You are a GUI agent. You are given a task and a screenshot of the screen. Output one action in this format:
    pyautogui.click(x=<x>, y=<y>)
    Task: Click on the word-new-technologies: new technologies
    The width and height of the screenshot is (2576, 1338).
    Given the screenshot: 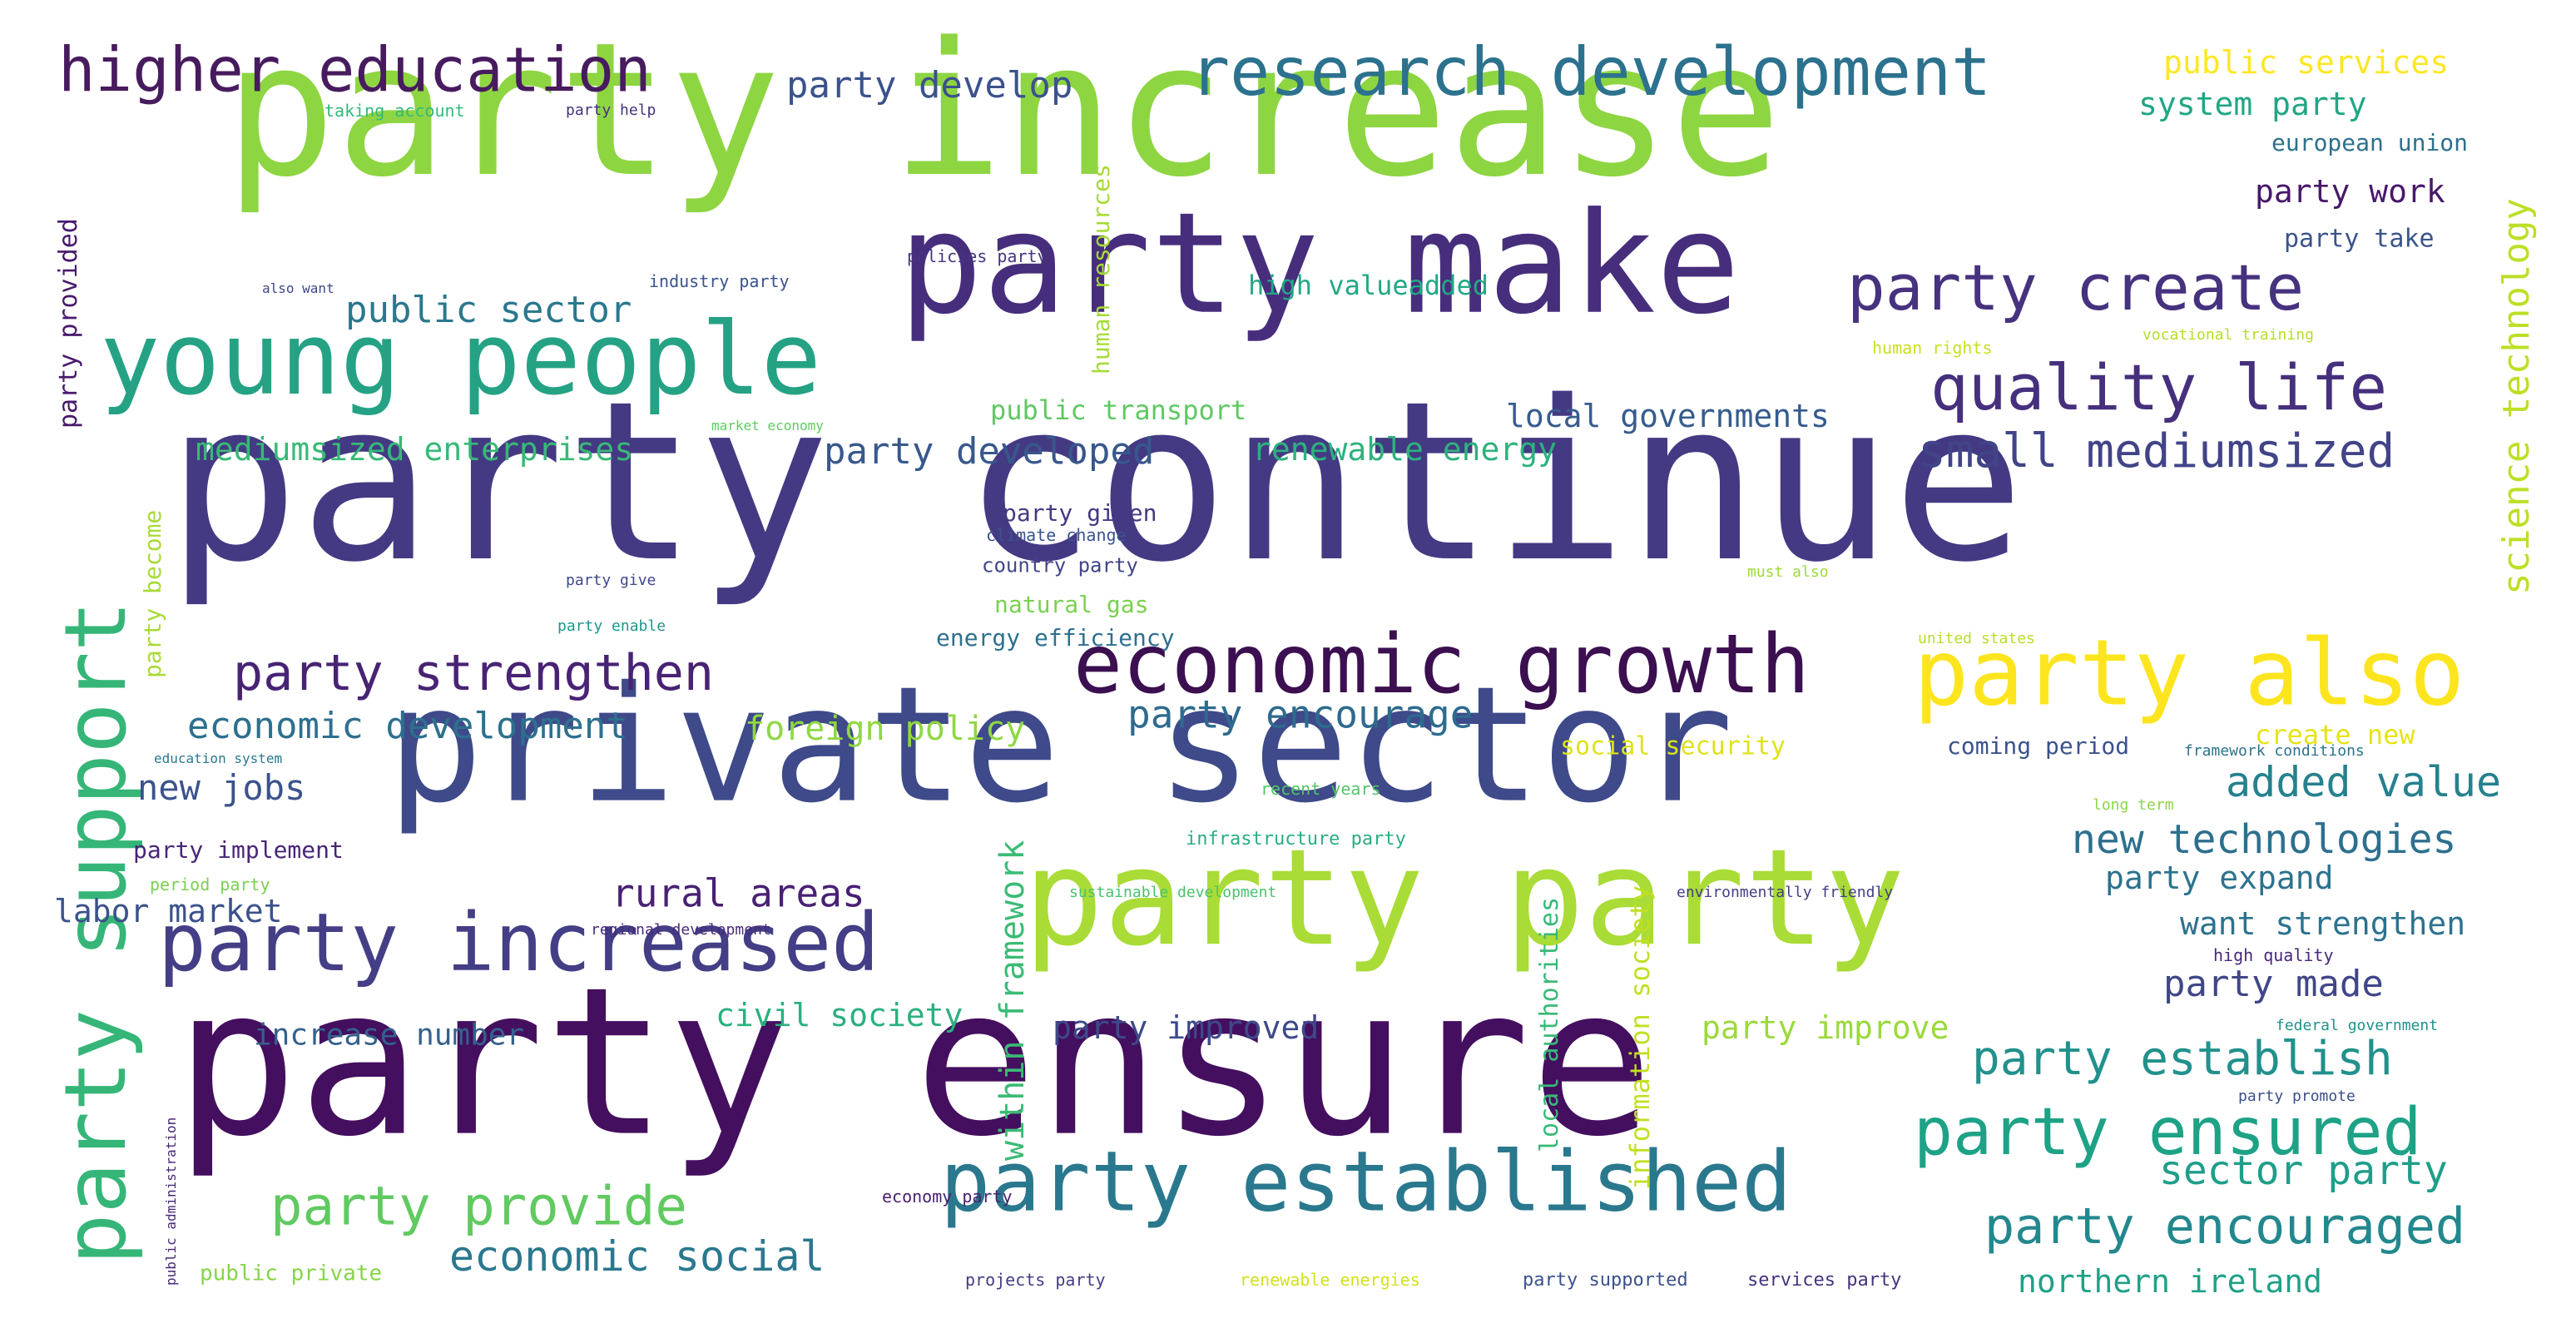 What is the action you would take?
    pyautogui.click(x=2264, y=839)
    